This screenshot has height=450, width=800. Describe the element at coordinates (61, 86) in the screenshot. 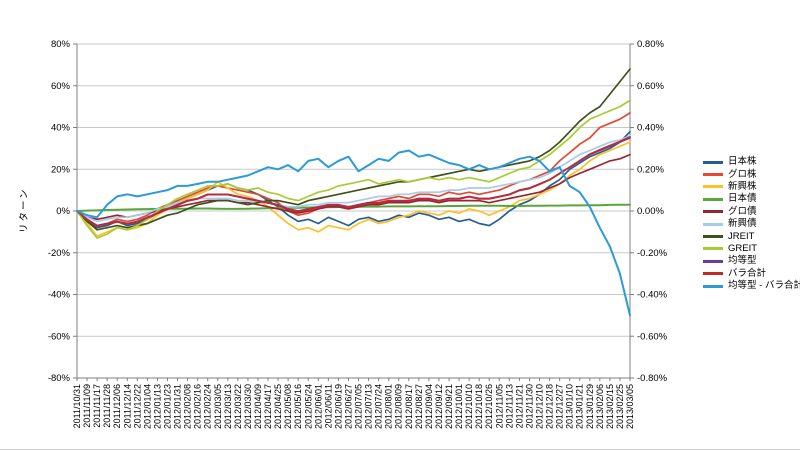

I see `y-axis-label-left: 60%` at that location.